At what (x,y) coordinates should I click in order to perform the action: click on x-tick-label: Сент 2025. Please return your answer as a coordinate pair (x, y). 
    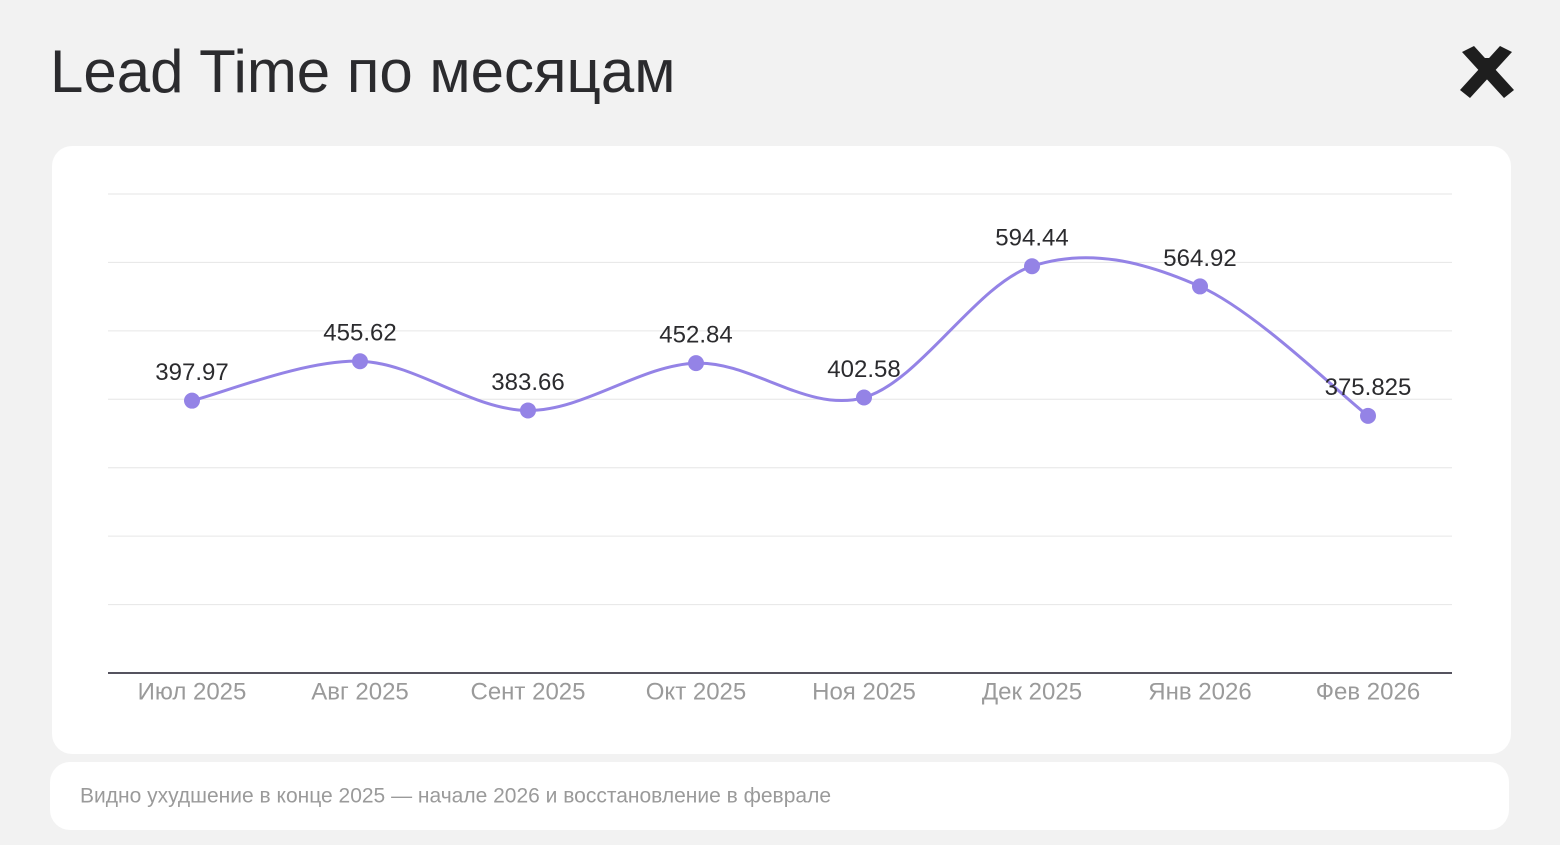
    Looking at the image, I should click on (528, 691).